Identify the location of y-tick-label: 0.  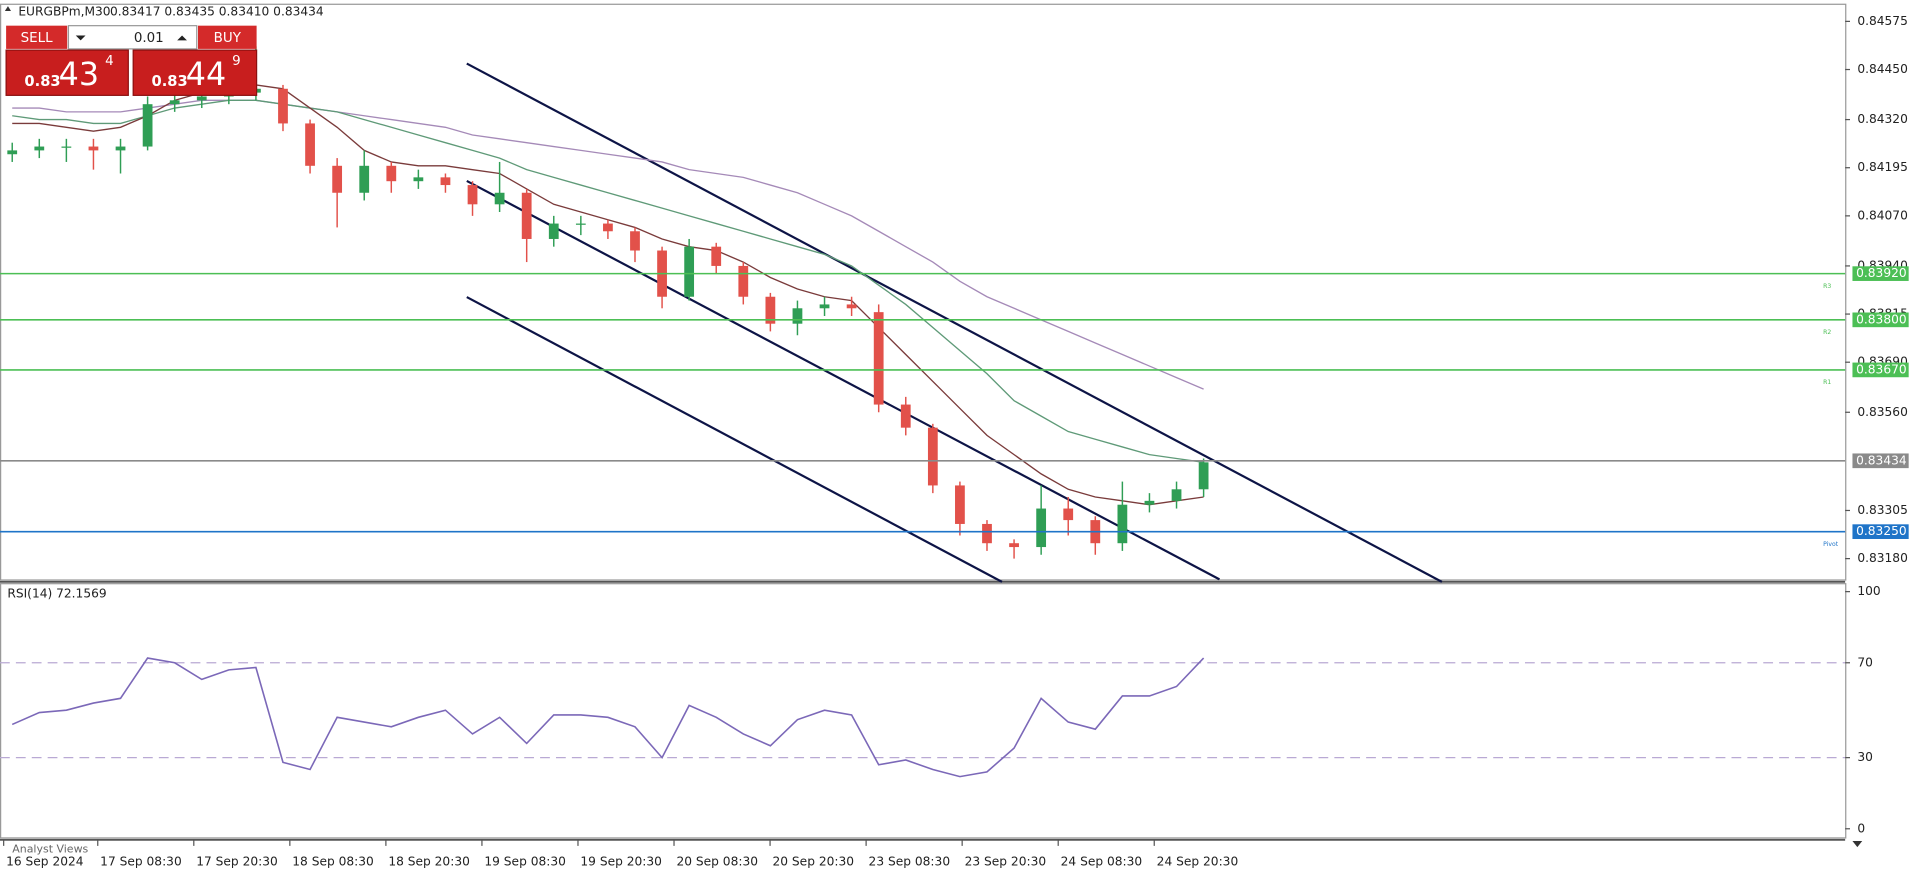
(1861, 828).